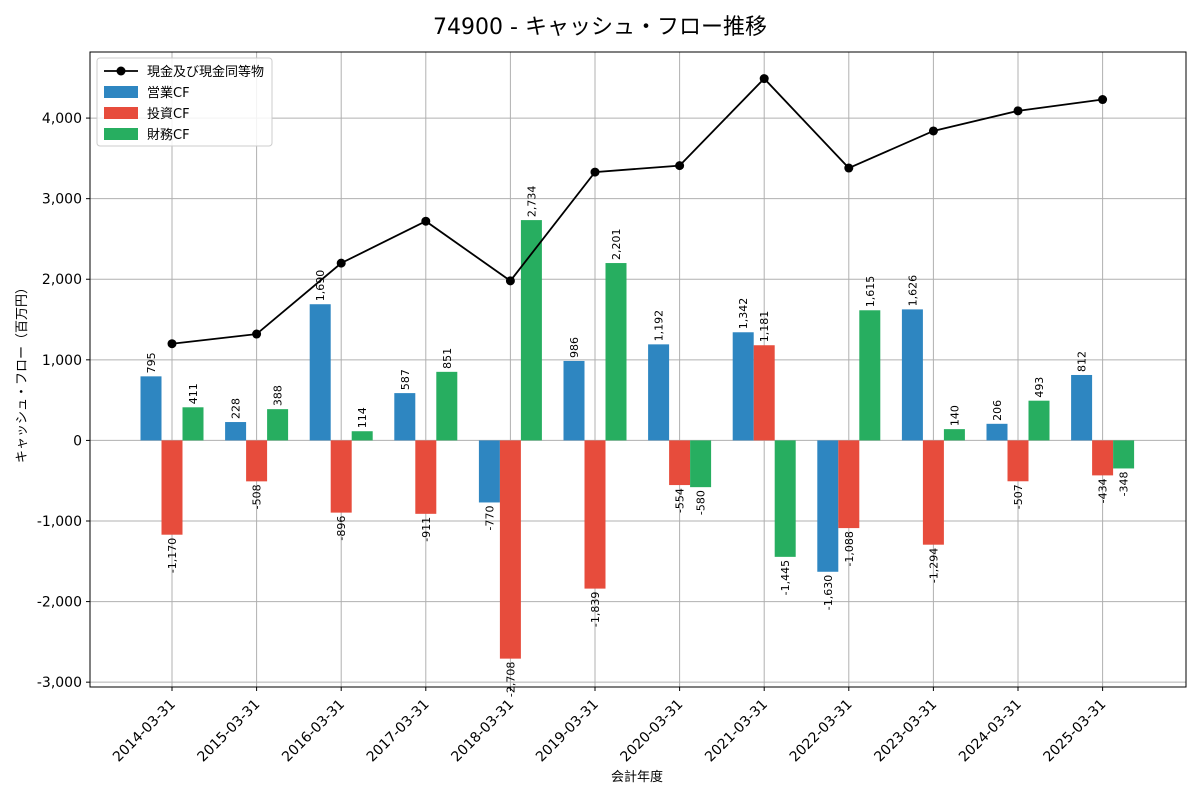 The height and width of the screenshot is (800, 1200). What do you see at coordinates (320, 286) in the screenshot?
I see `bar-value-label: 1,690` at bounding box center [320, 286].